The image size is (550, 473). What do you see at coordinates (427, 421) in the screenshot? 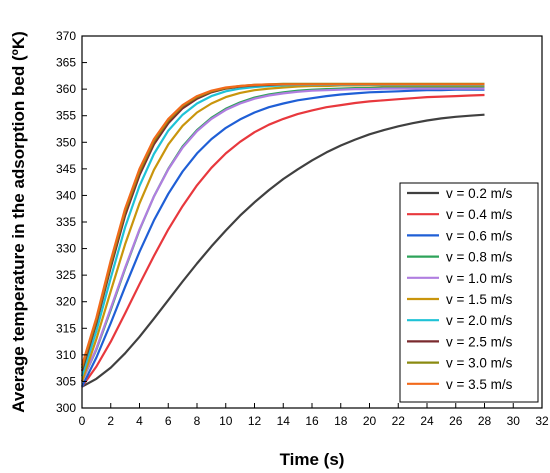
I see `x-tick-label: 24` at bounding box center [427, 421].